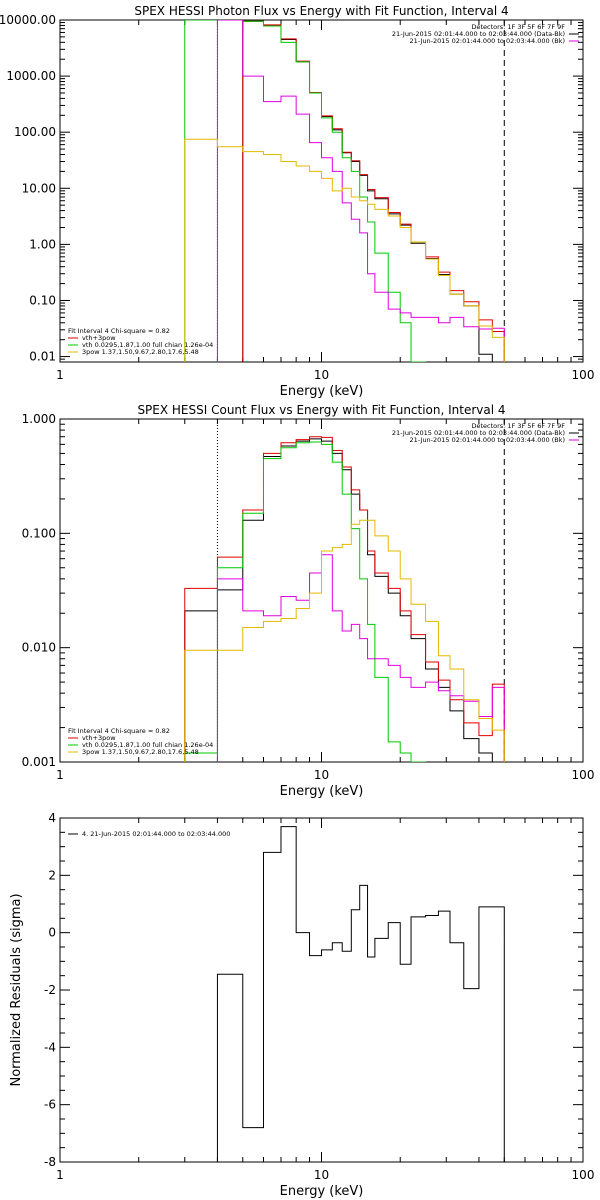  Describe the element at coordinates (52, 933) in the screenshot. I see `y-tick-label: 0` at that location.